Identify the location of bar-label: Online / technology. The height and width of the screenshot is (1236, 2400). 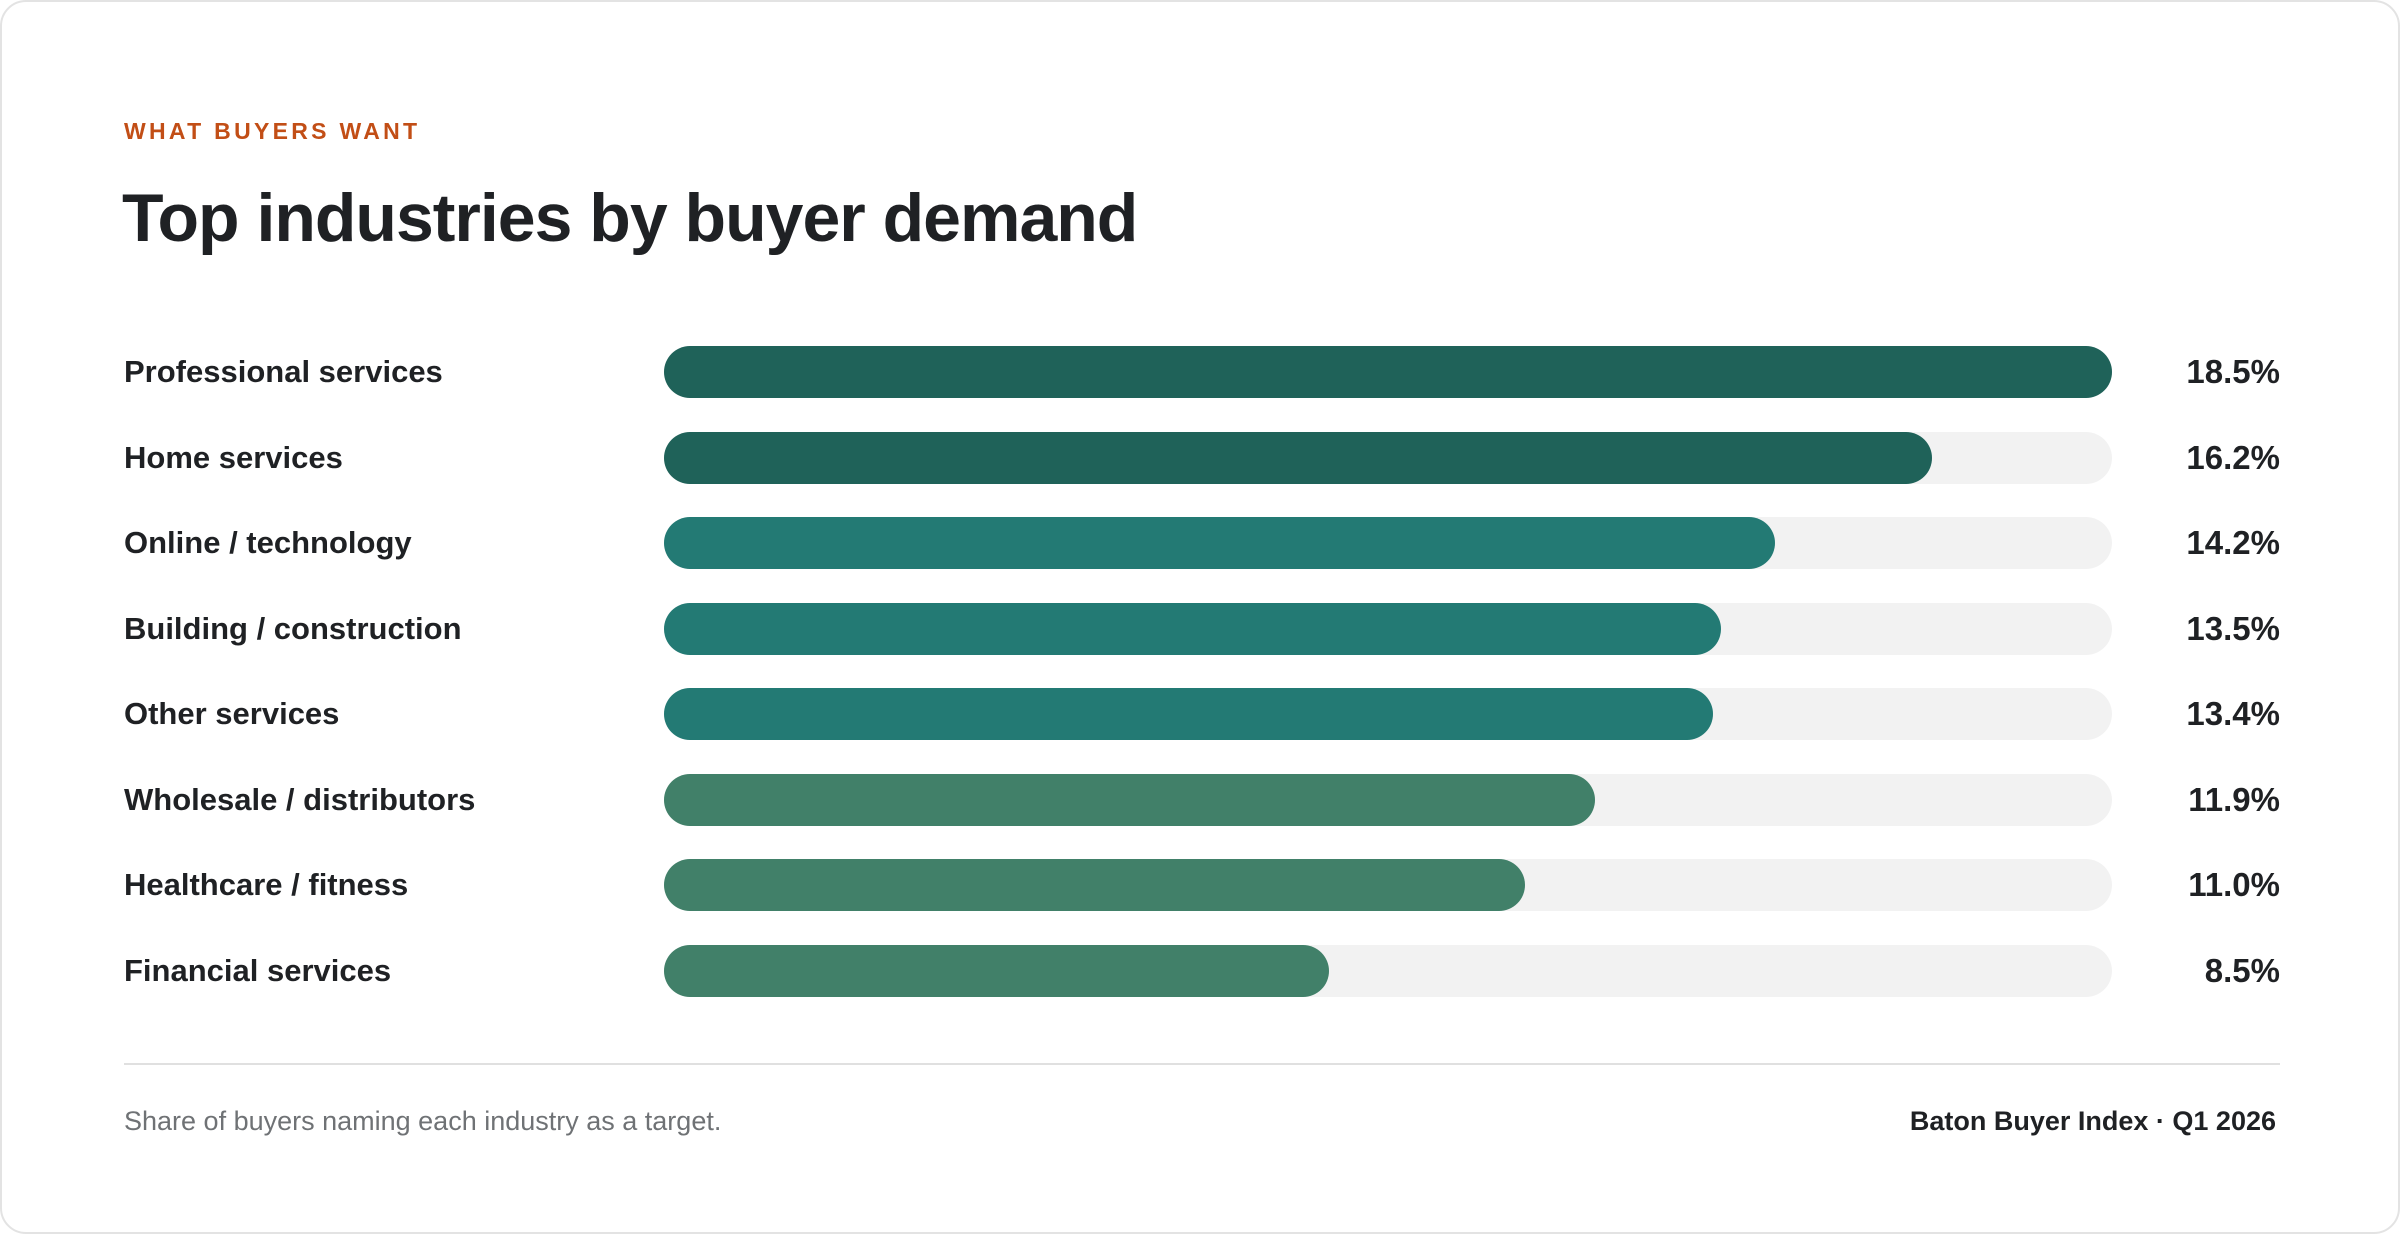
(268, 542).